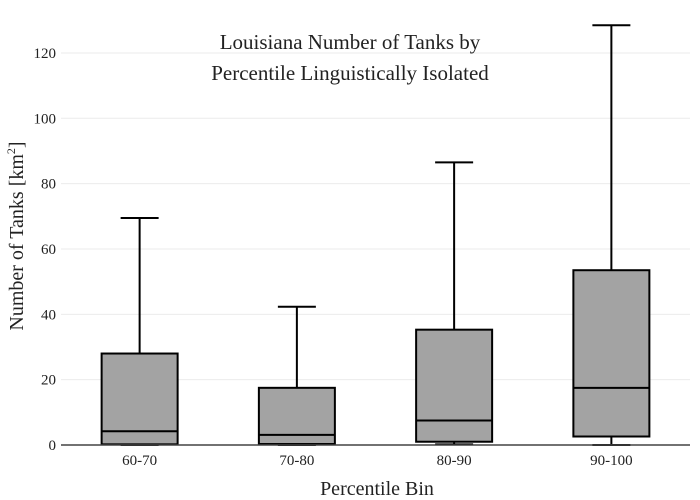 This screenshot has height=500, width=700. I want to click on y-tick-label: 60, so click(48, 250).